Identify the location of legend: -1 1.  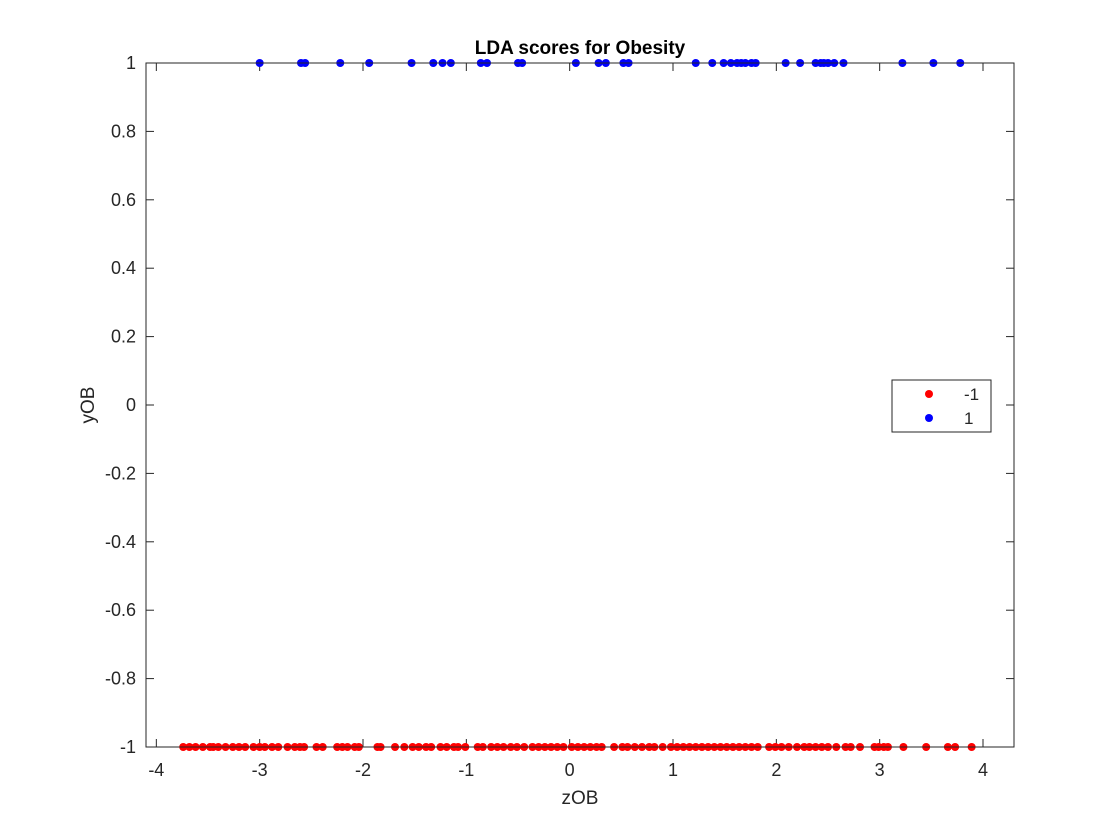
(941, 406).